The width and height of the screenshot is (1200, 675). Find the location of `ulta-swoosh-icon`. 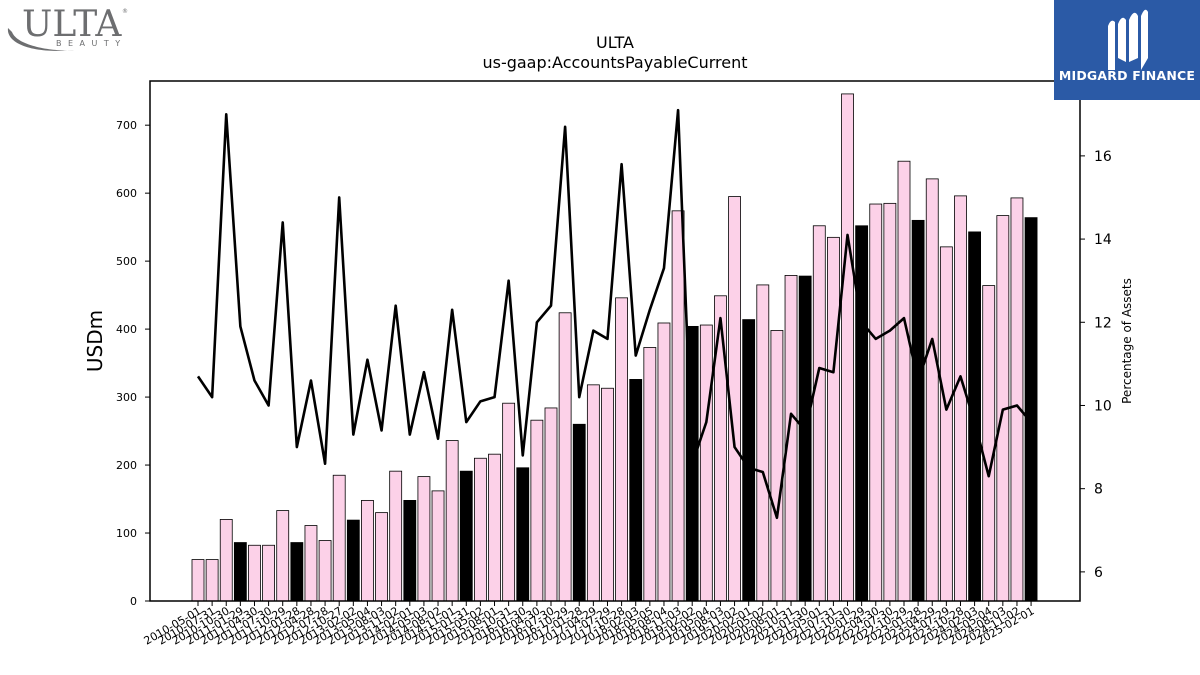

ulta-swoosh-icon is located at coordinates (41, 39).